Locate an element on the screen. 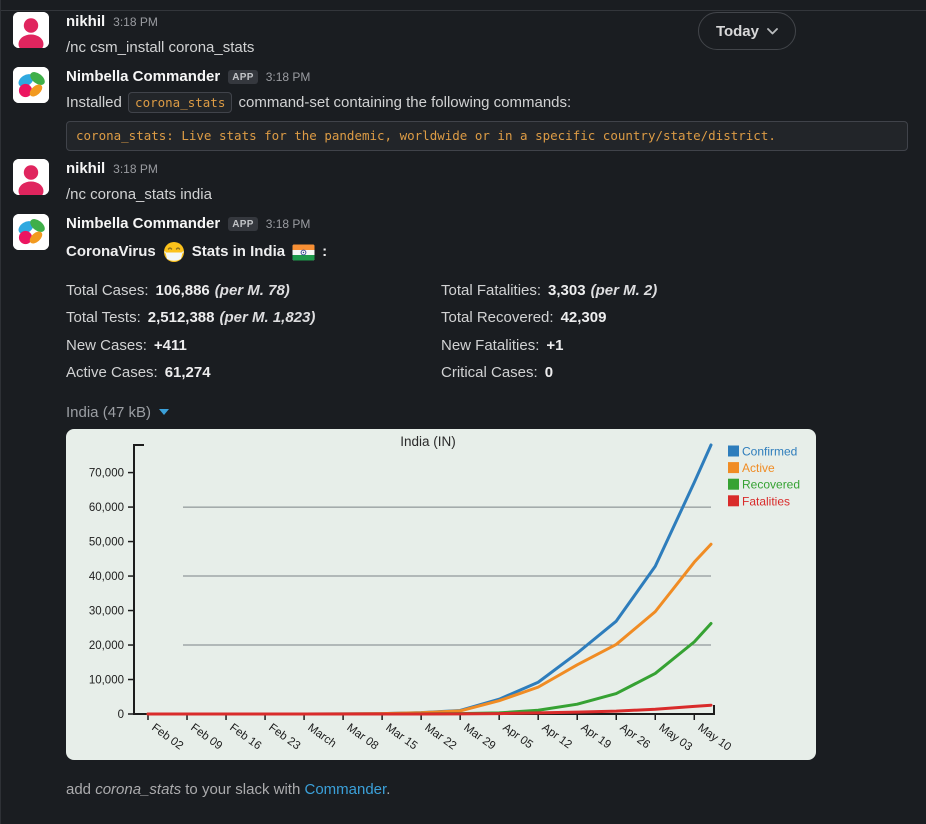  stat-critical-cases: Critical Cases: 0 is located at coordinates (497, 373).